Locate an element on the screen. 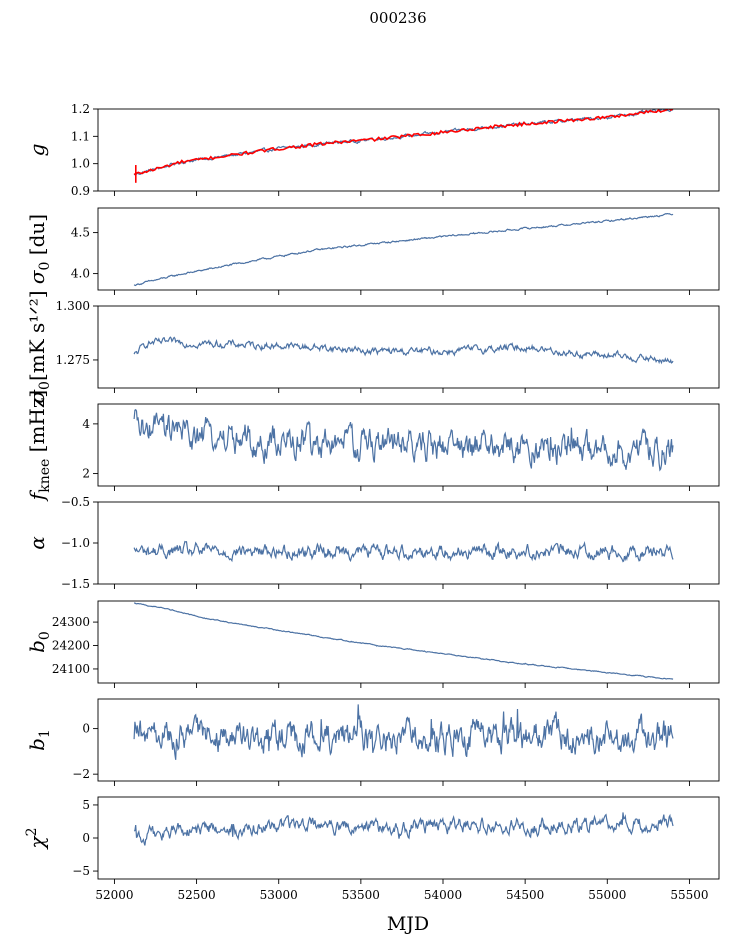 This screenshot has height=944, width=729. panel-b0: 24100 24200 24300 b0 is located at coordinates (372, 644).